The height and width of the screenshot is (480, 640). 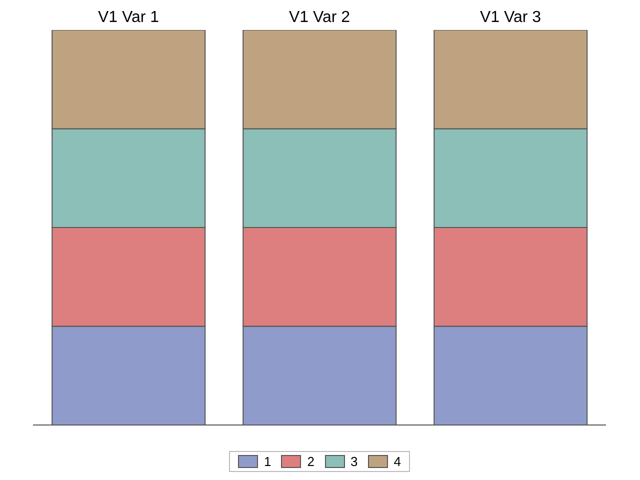 I want to click on x-tick-label: V1 Var 2, so click(x=319, y=17).